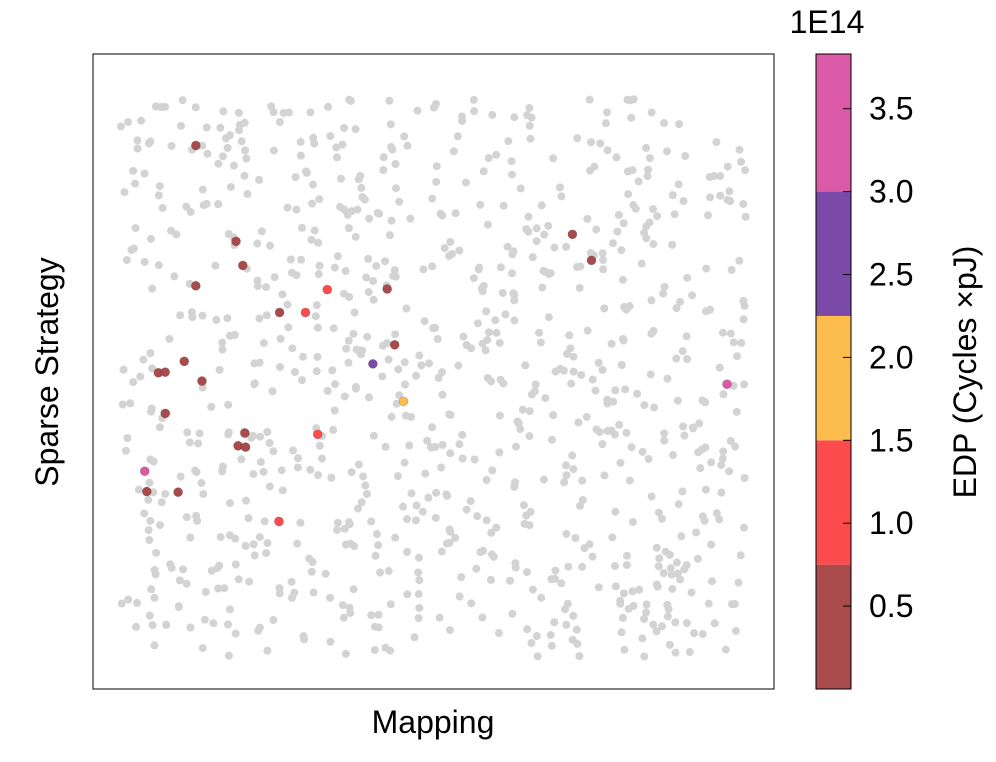  I want to click on colorbar-segment, so click(833, 626).